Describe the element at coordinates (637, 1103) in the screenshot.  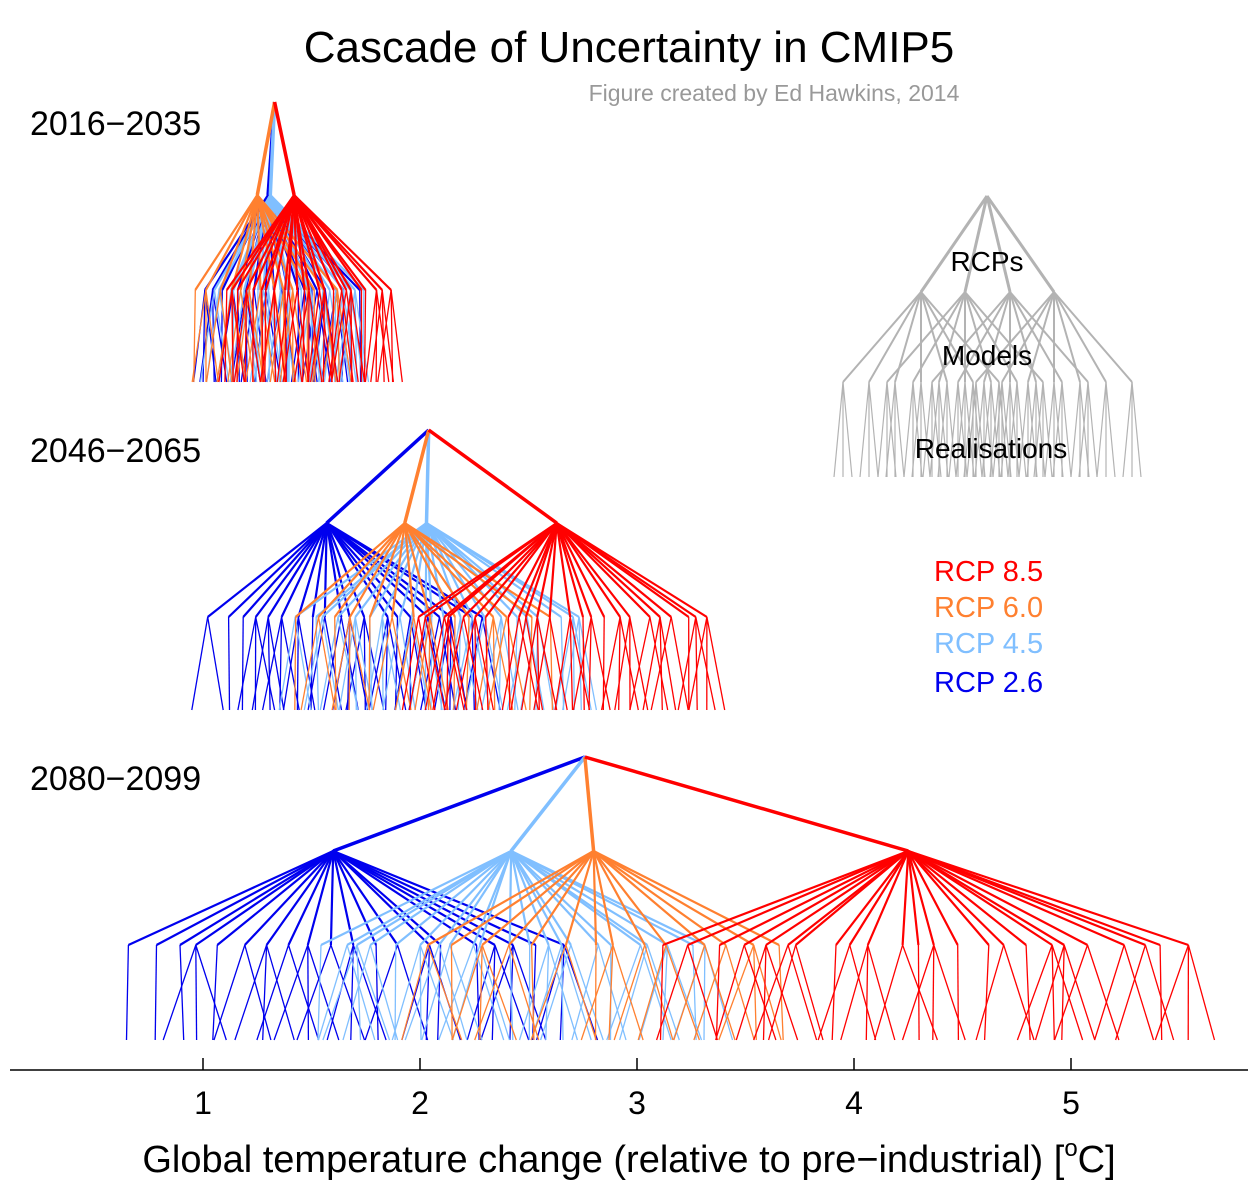
I see `x-tick-label: 3` at that location.